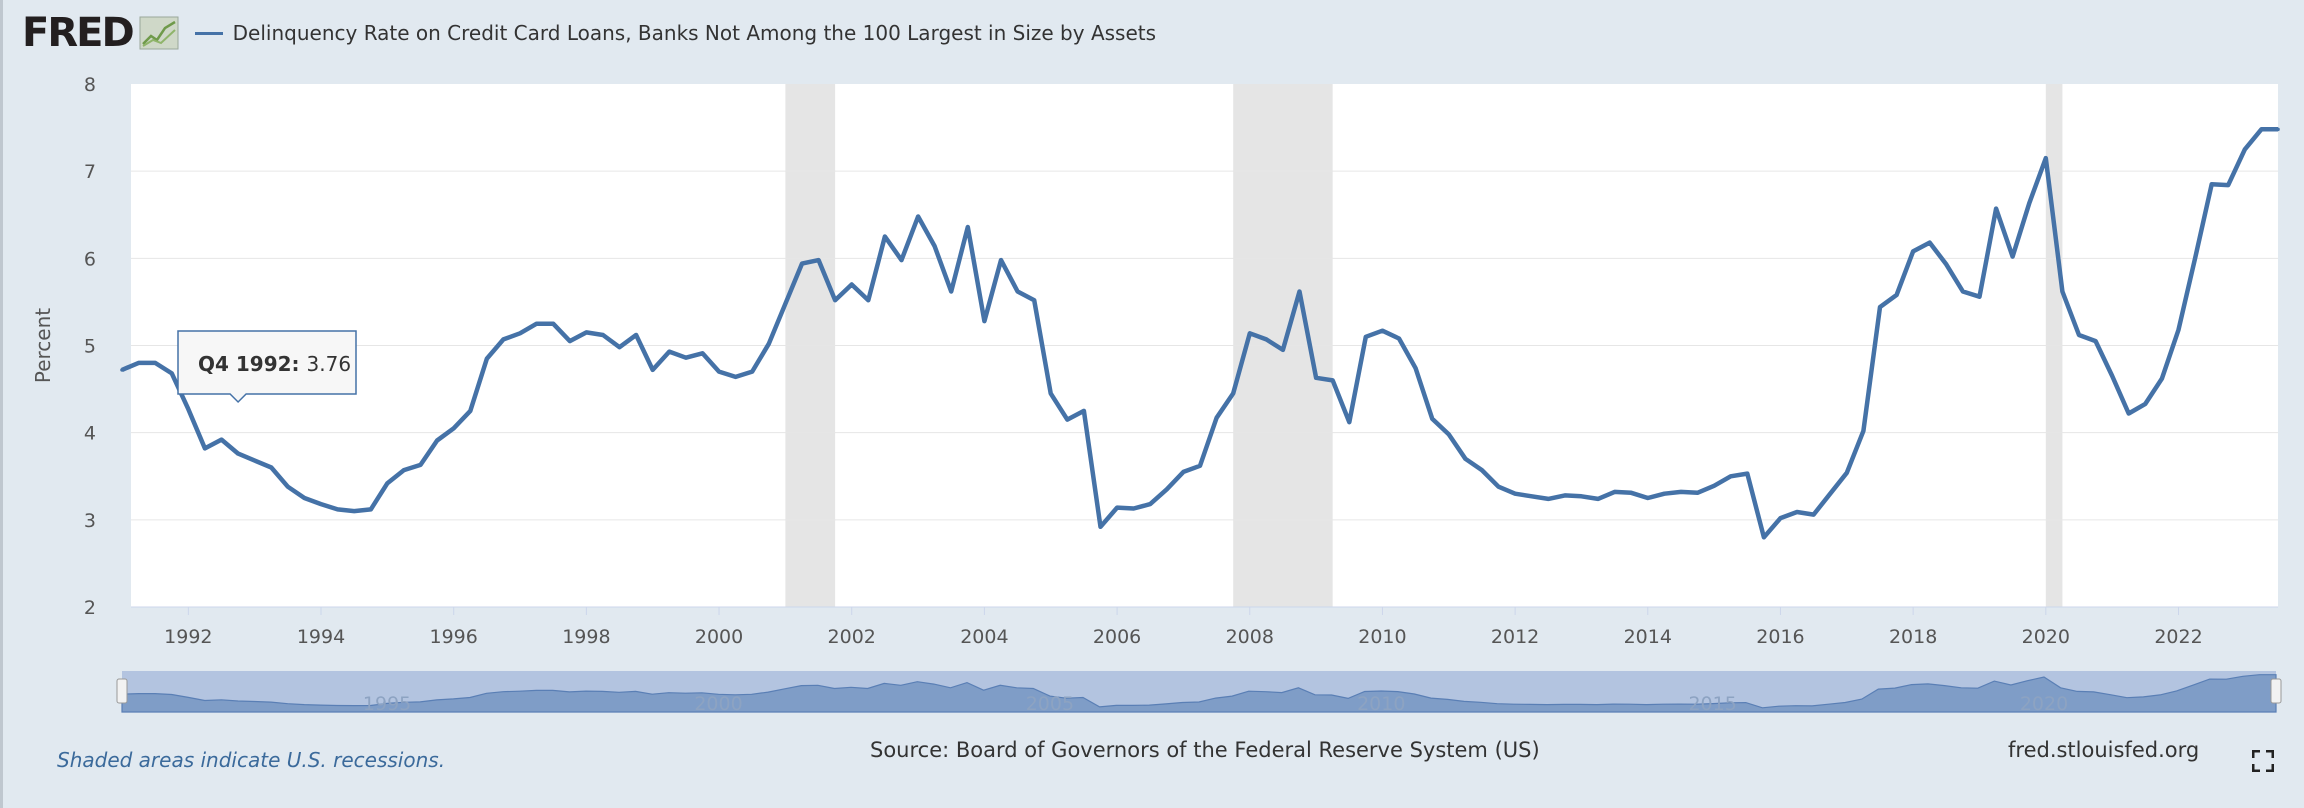  What do you see at coordinates (2263, 761) in the screenshot?
I see `fullscreen-icon` at bounding box center [2263, 761].